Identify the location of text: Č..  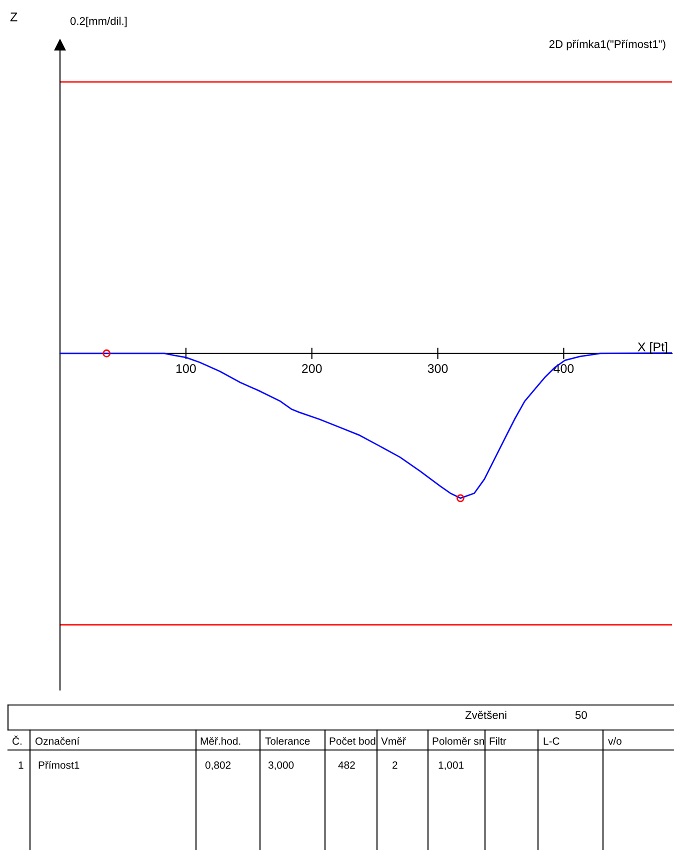
(17, 740).